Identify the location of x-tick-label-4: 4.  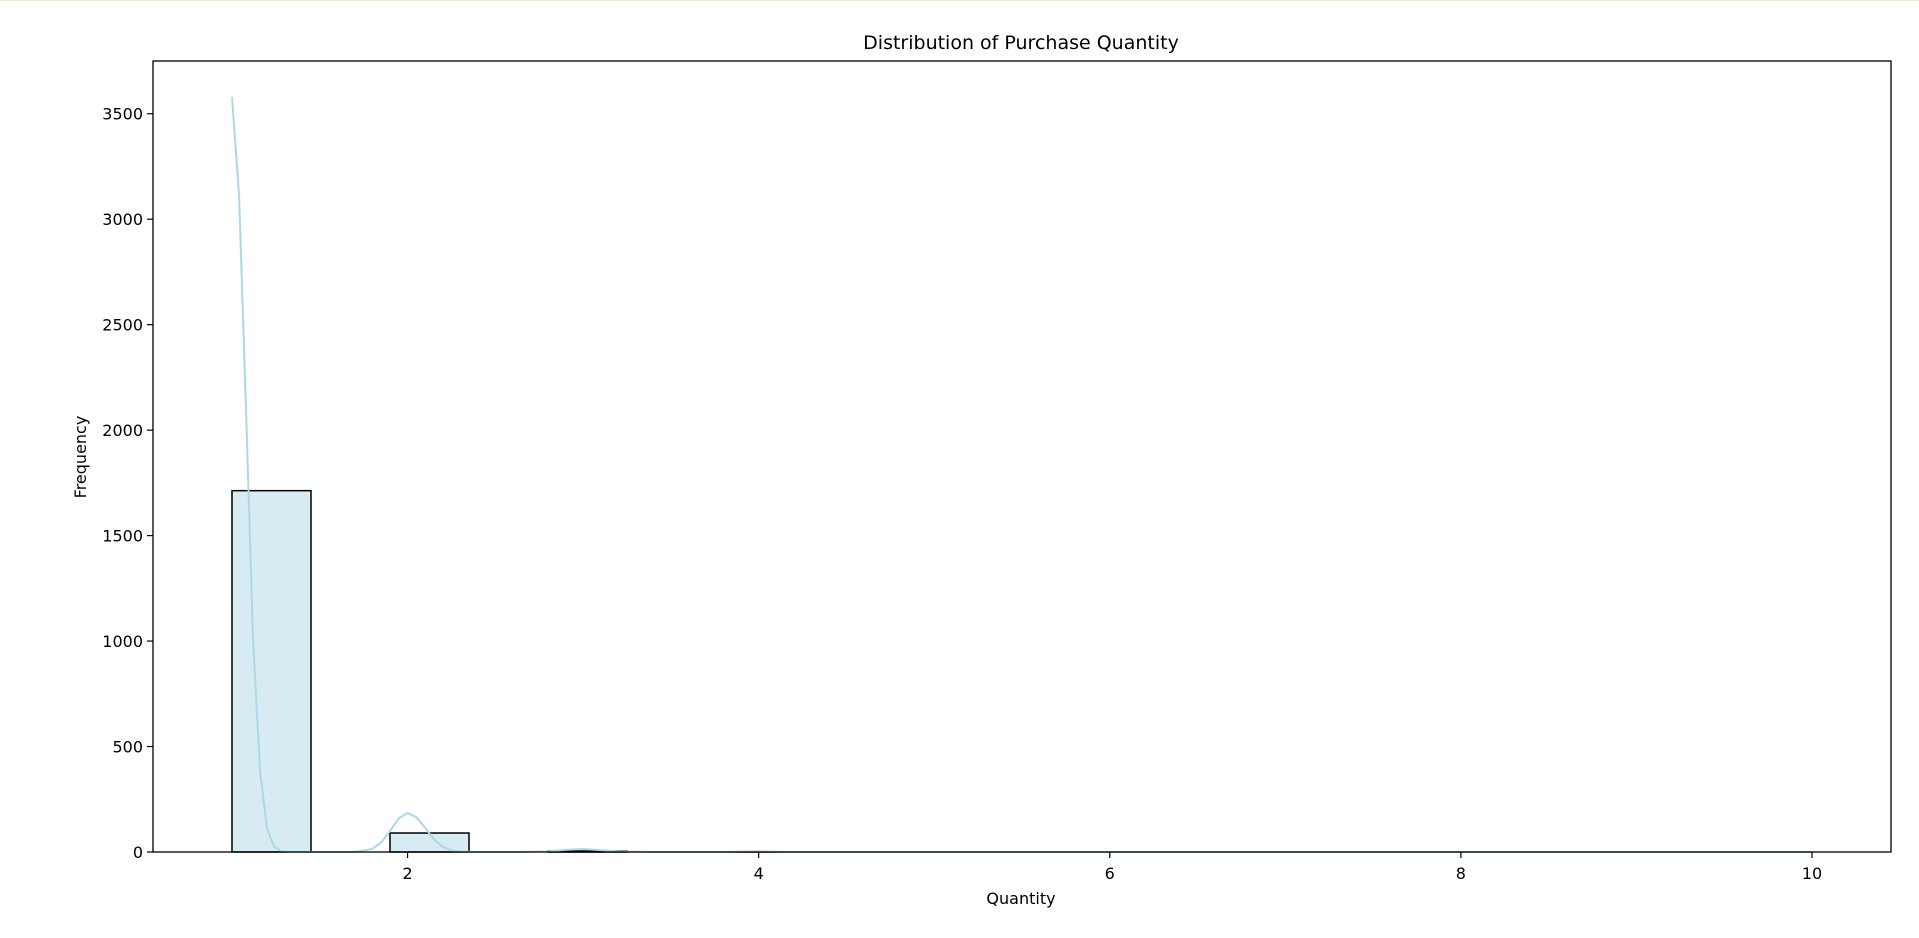
(759, 873).